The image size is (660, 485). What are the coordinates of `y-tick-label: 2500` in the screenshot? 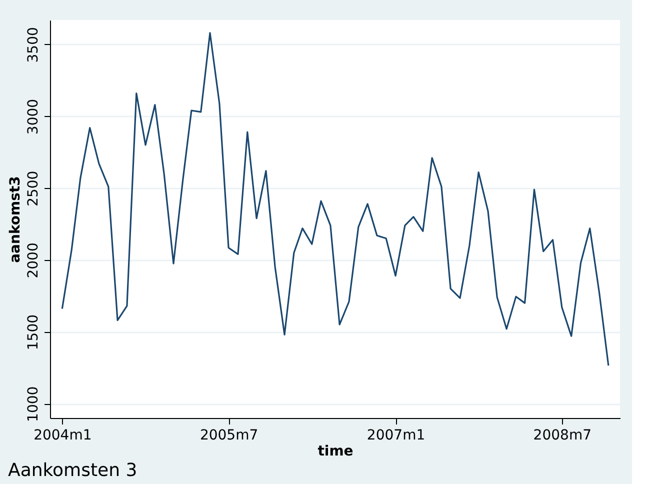 It's located at (34, 188).